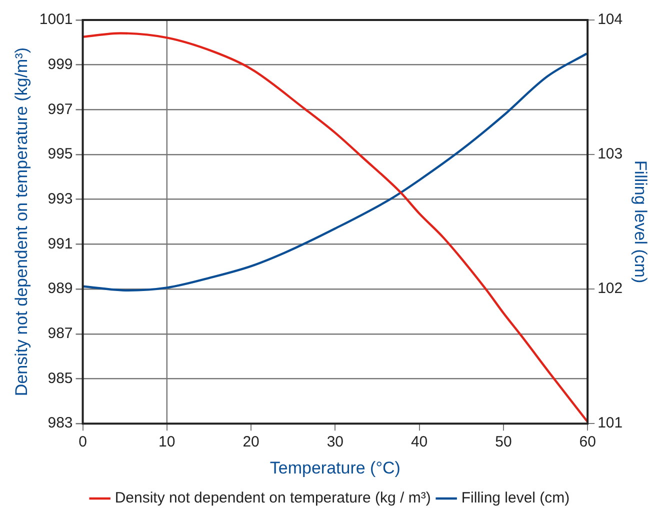  What do you see at coordinates (167, 442) in the screenshot?
I see `x-tick-label: 10` at bounding box center [167, 442].